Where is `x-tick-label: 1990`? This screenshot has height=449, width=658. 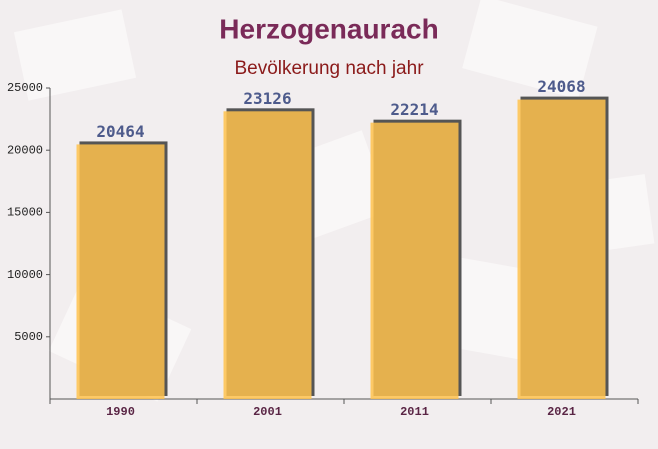
x-tick-label: 1990 is located at coordinates (120, 412).